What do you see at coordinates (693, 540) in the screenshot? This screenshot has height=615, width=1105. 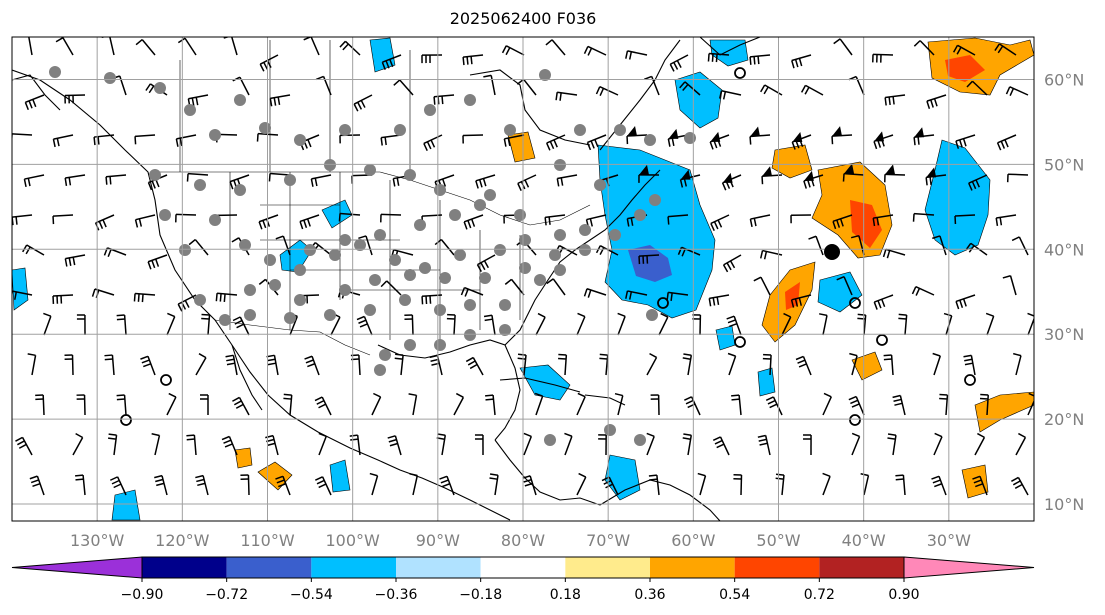 I see `lon-tick-label: 60°W` at bounding box center [693, 540].